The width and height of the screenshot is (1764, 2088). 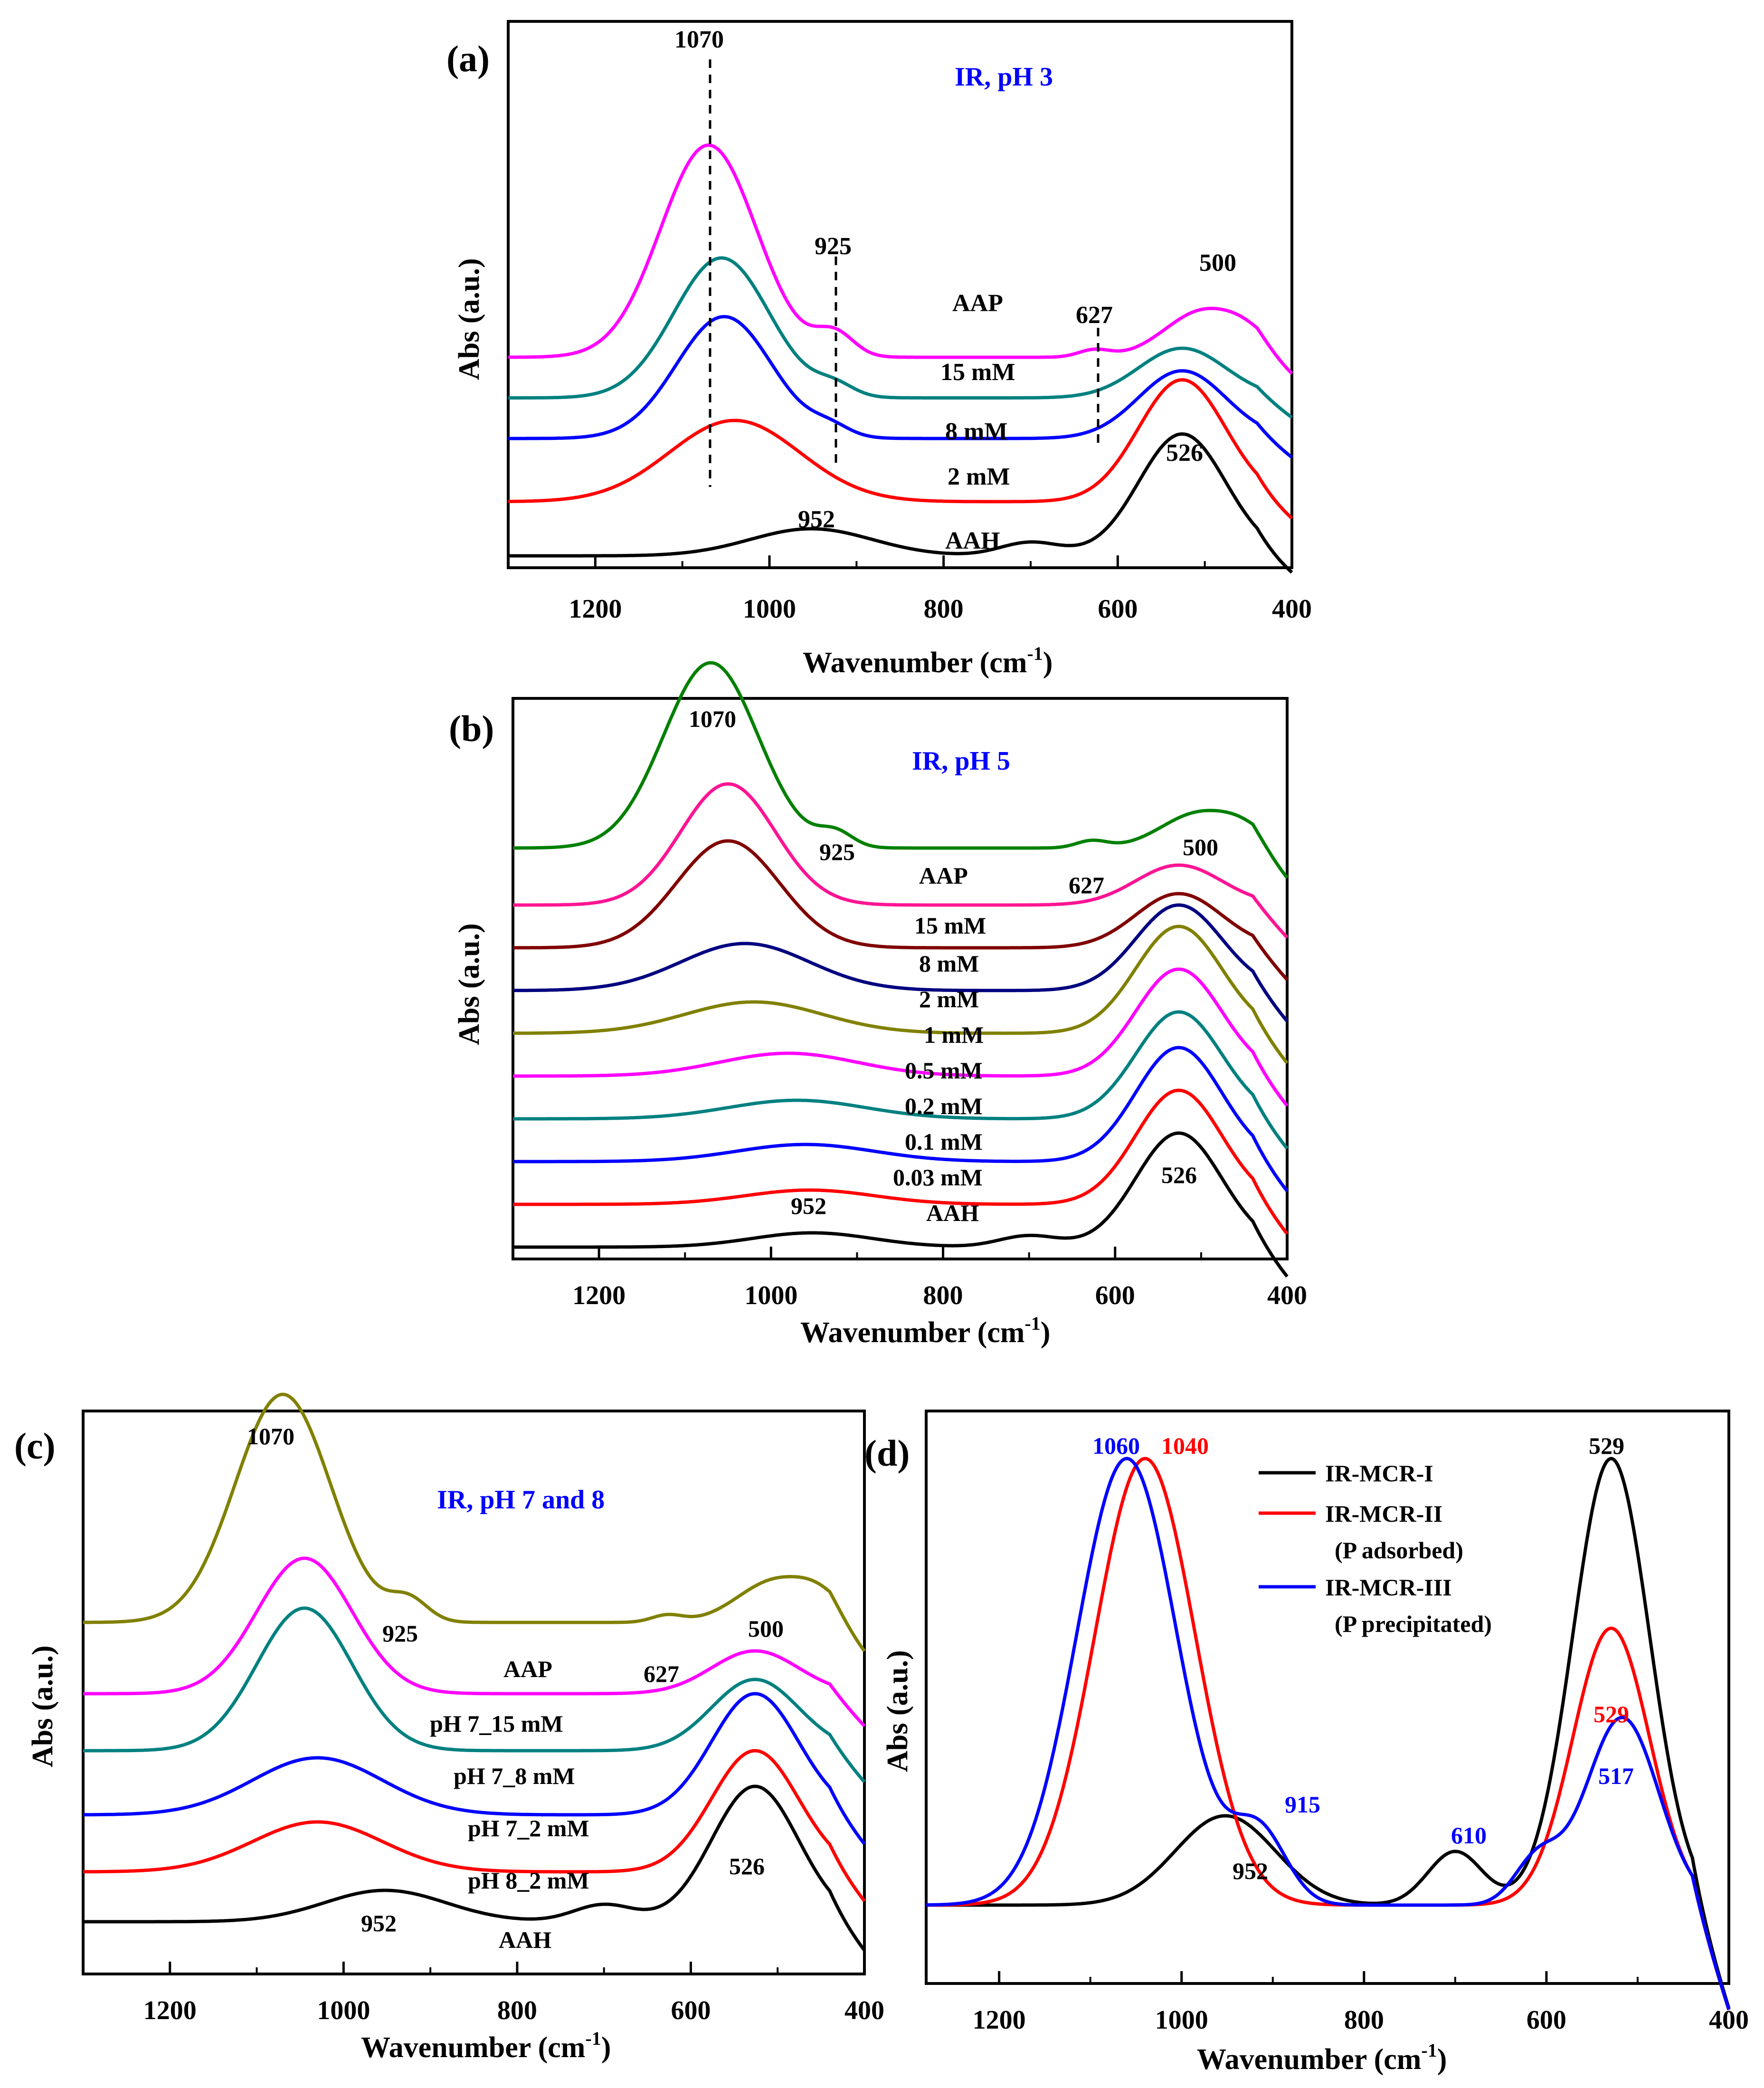 What do you see at coordinates (766, 1628) in the screenshot?
I see `panel-c-annotation: 500` at bounding box center [766, 1628].